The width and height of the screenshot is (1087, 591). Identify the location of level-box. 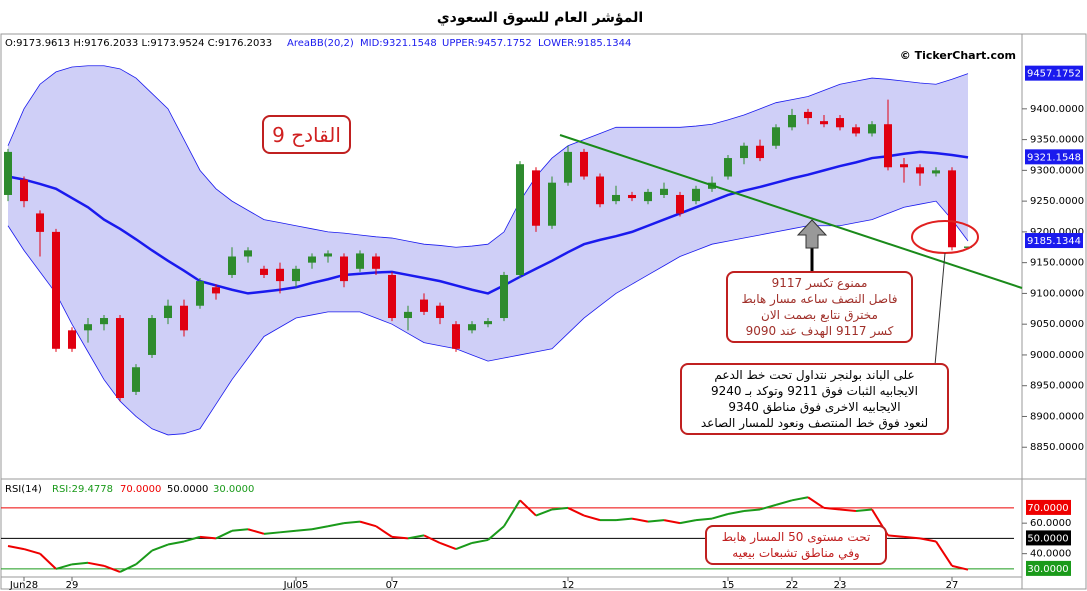
(1048, 538).